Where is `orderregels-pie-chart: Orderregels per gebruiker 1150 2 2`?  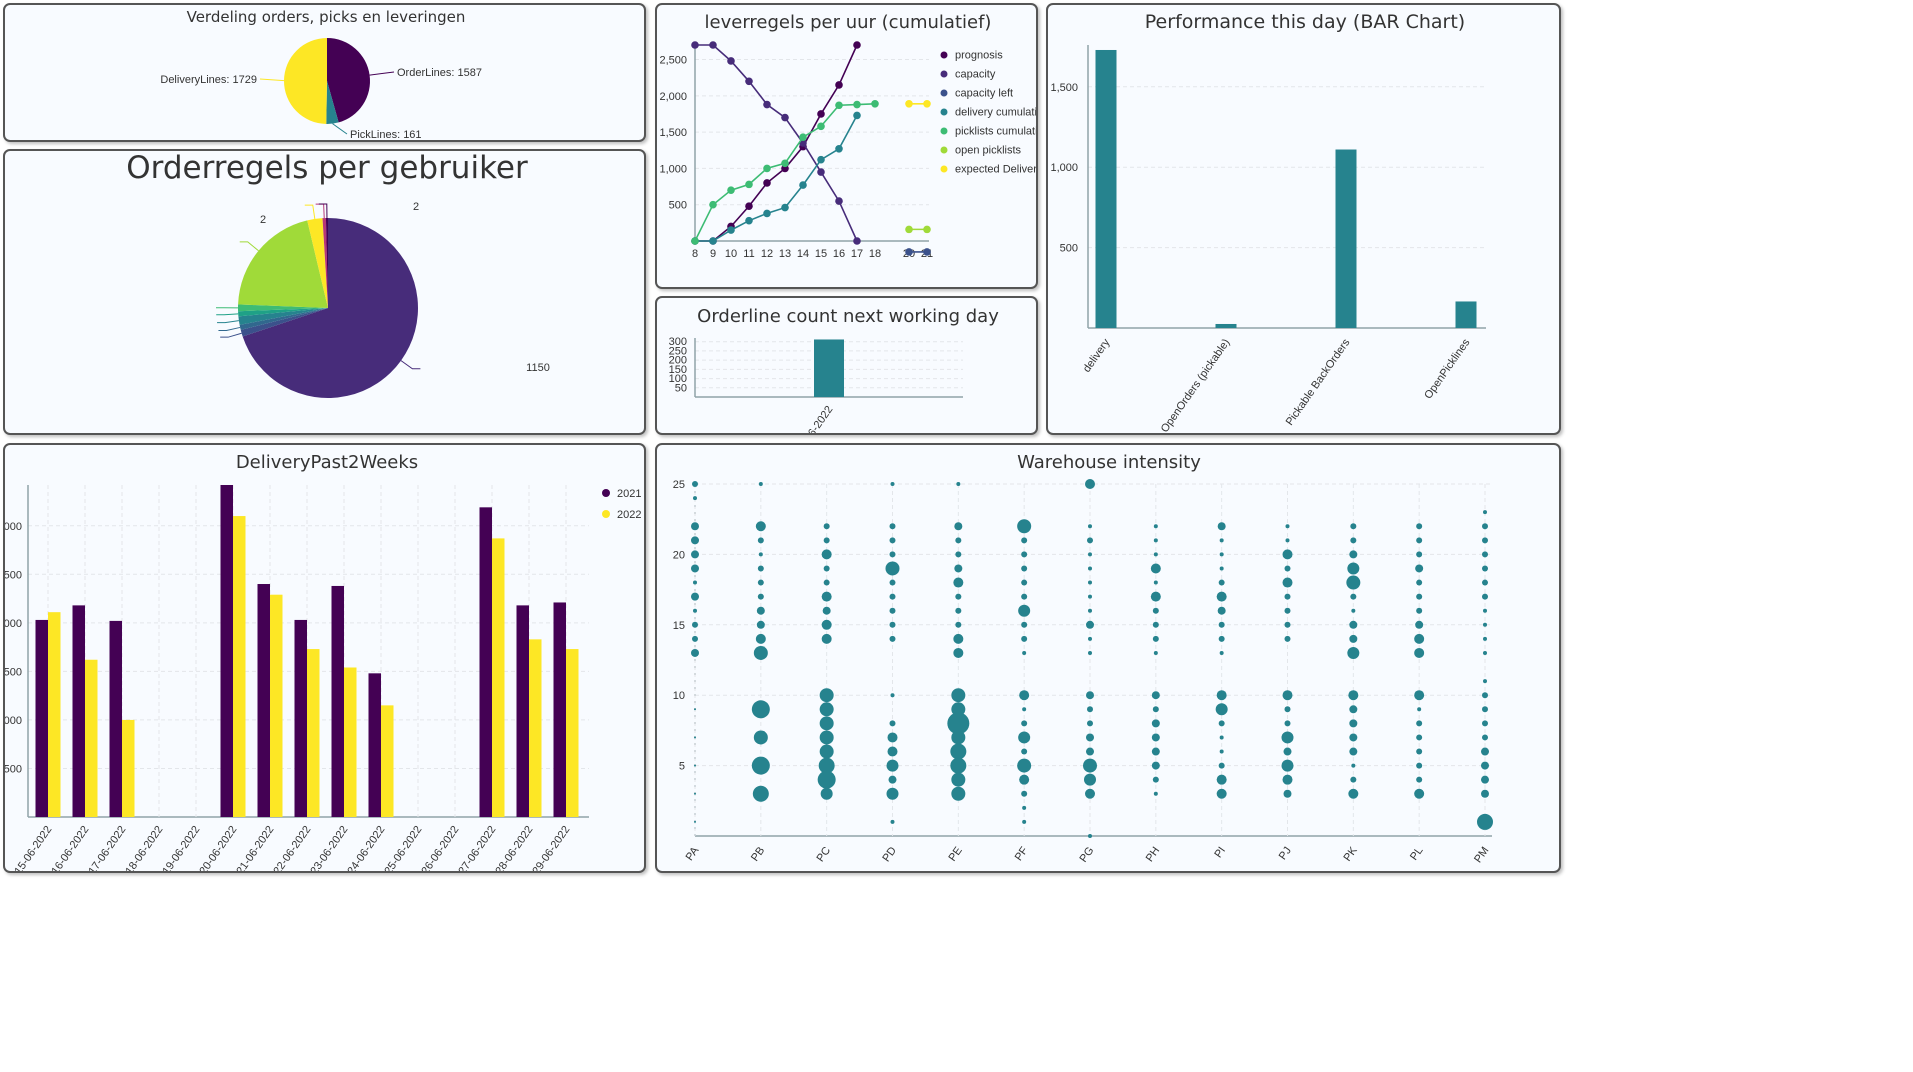
orderregels-pie-chart: Orderregels per gebruiker 1150 2 2 is located at coordinates (338, 274).